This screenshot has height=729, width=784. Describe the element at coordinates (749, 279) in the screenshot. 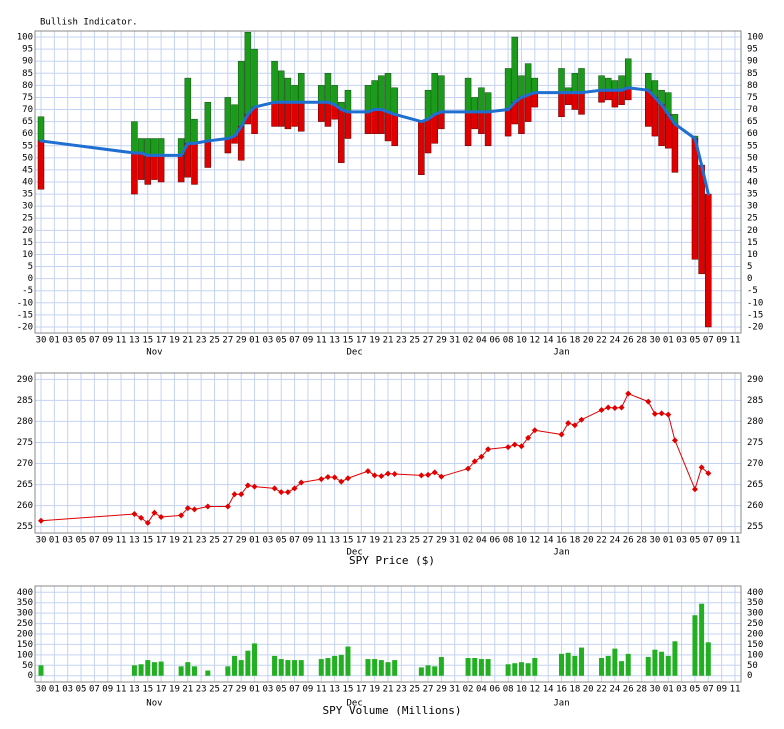

I see `y-tick-label-right: 0` at that location.